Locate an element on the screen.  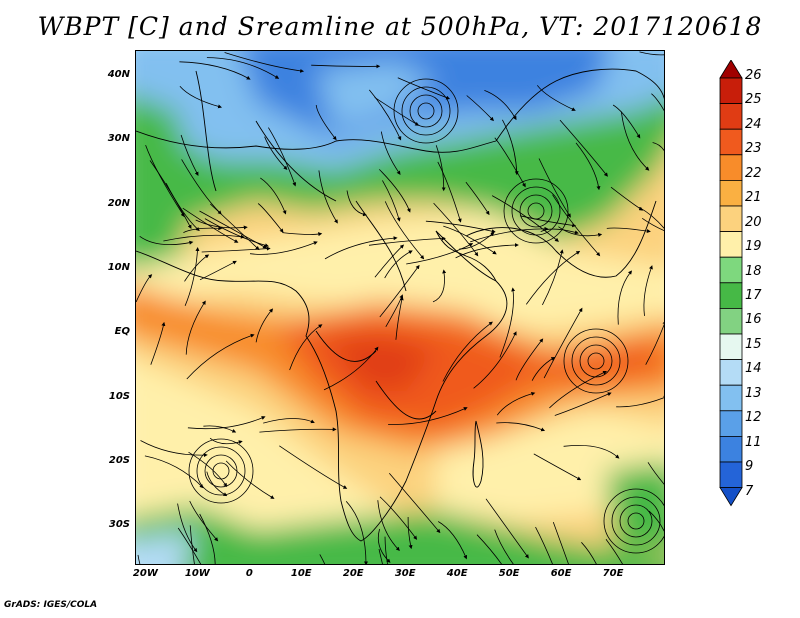
colorbar-label: 7 is located at coordinates (749, 491).